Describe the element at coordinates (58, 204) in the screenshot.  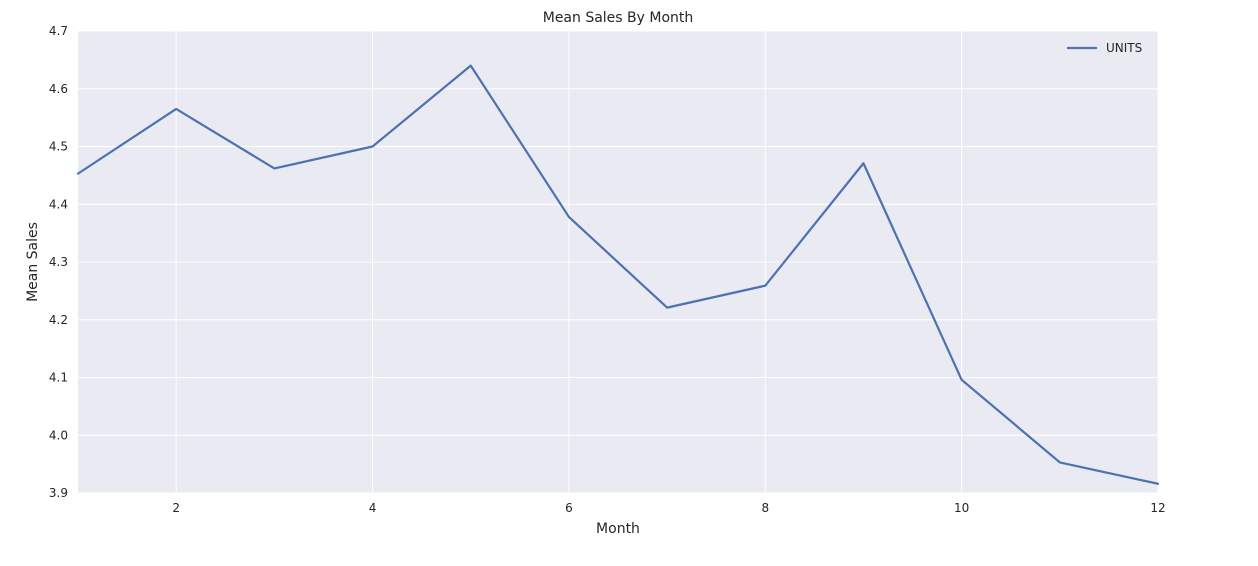
I see `y-tick-label: 4.4` at that location.